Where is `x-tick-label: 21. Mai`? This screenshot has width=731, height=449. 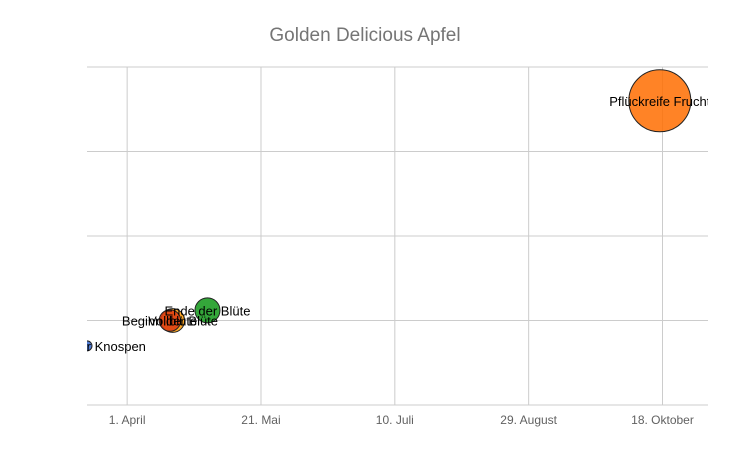
x-tick-label: 21. Mai is located at coordinates (260, 420).